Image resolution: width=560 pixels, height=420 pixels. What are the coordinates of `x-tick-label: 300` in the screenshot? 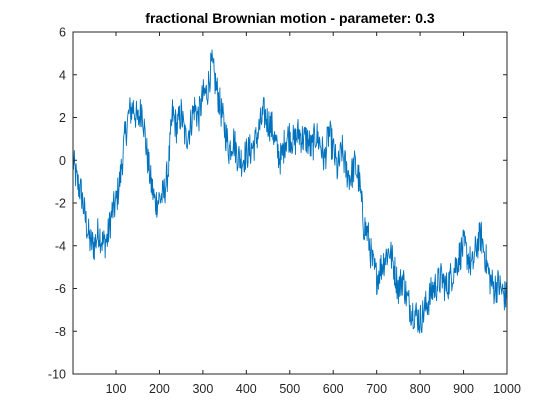 It's located at (202, 389).